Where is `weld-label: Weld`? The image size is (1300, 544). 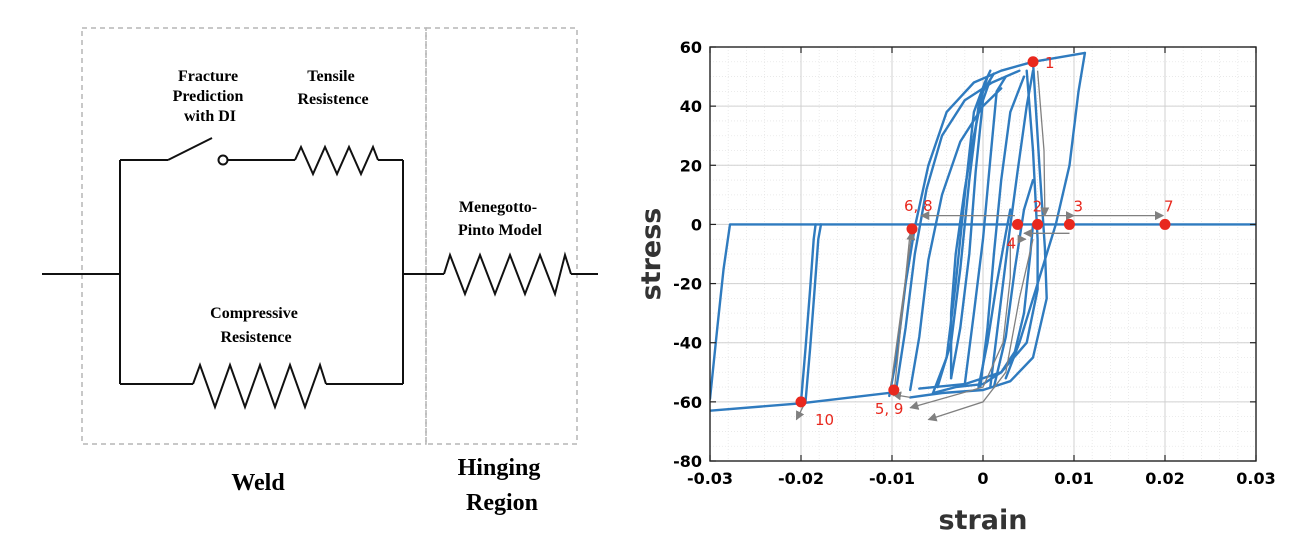 weld-label: Weld is located at coordinates (258, 483).